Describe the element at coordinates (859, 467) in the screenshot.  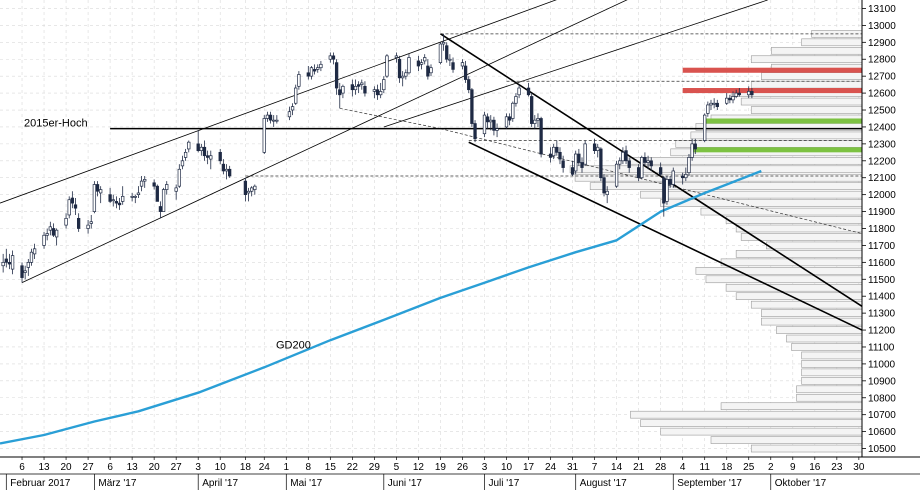
I see `x-tick-label: 30` at that location.